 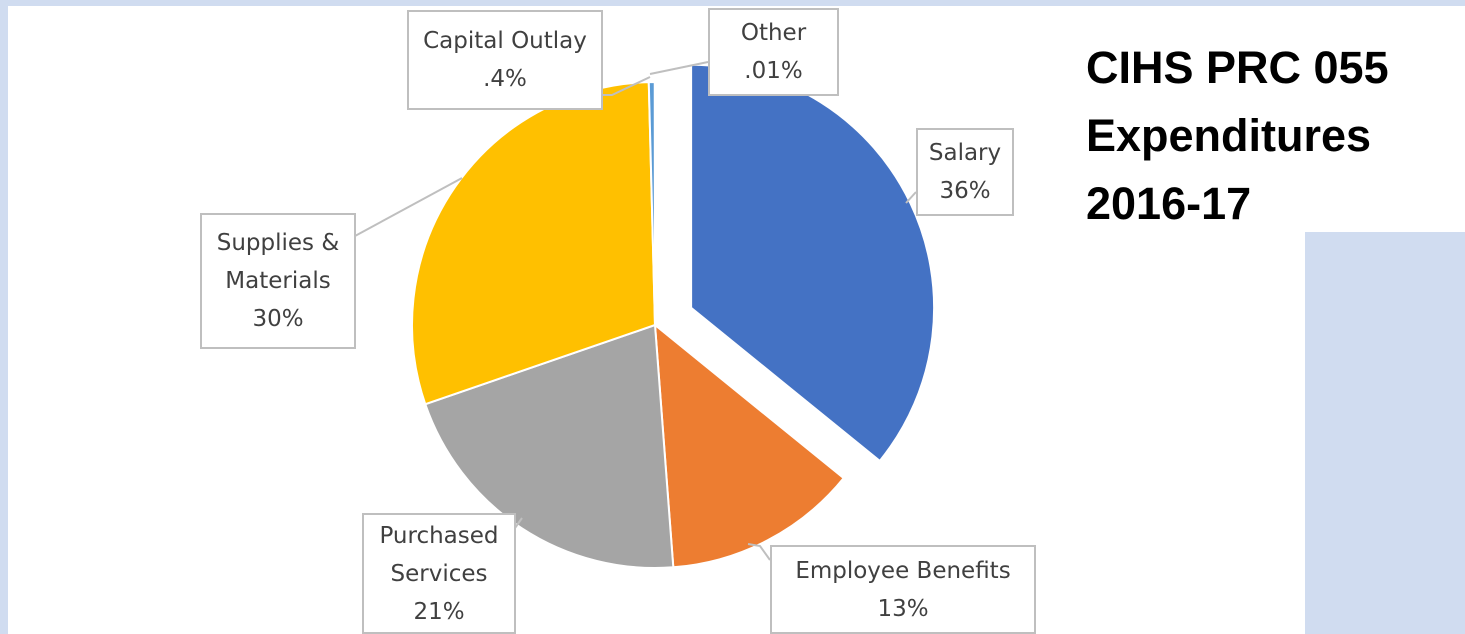 I want to click on label-value: .01%, so click(x=773, y=71).